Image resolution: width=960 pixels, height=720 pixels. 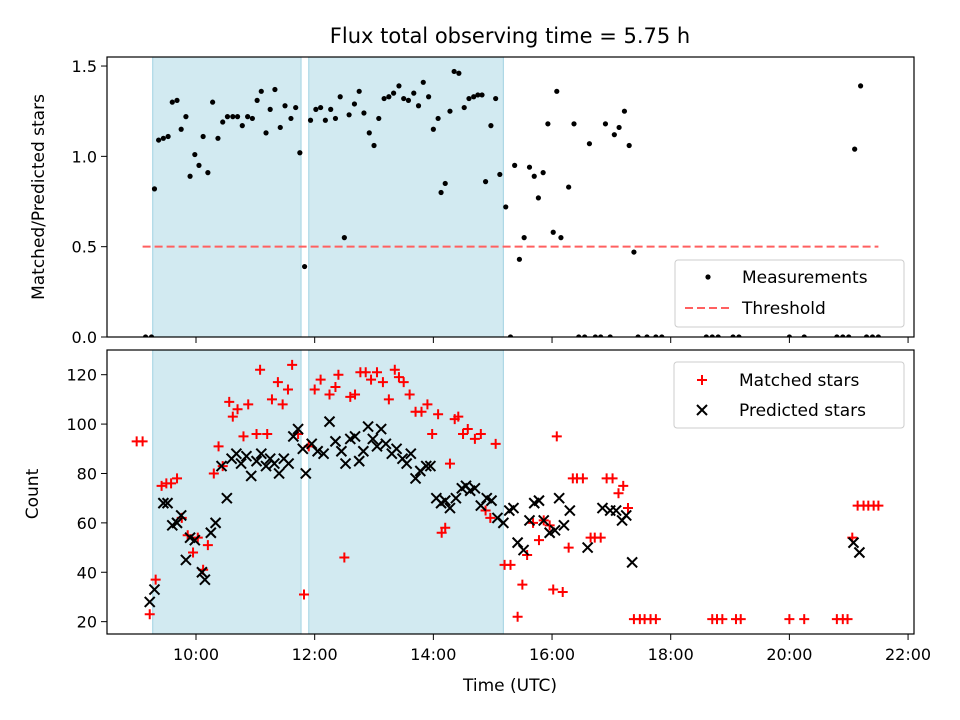 What do you see at coordinates (87, 473) in the screenshot?
I see `y-tick-label: 80` at bounding box center [87, 473].